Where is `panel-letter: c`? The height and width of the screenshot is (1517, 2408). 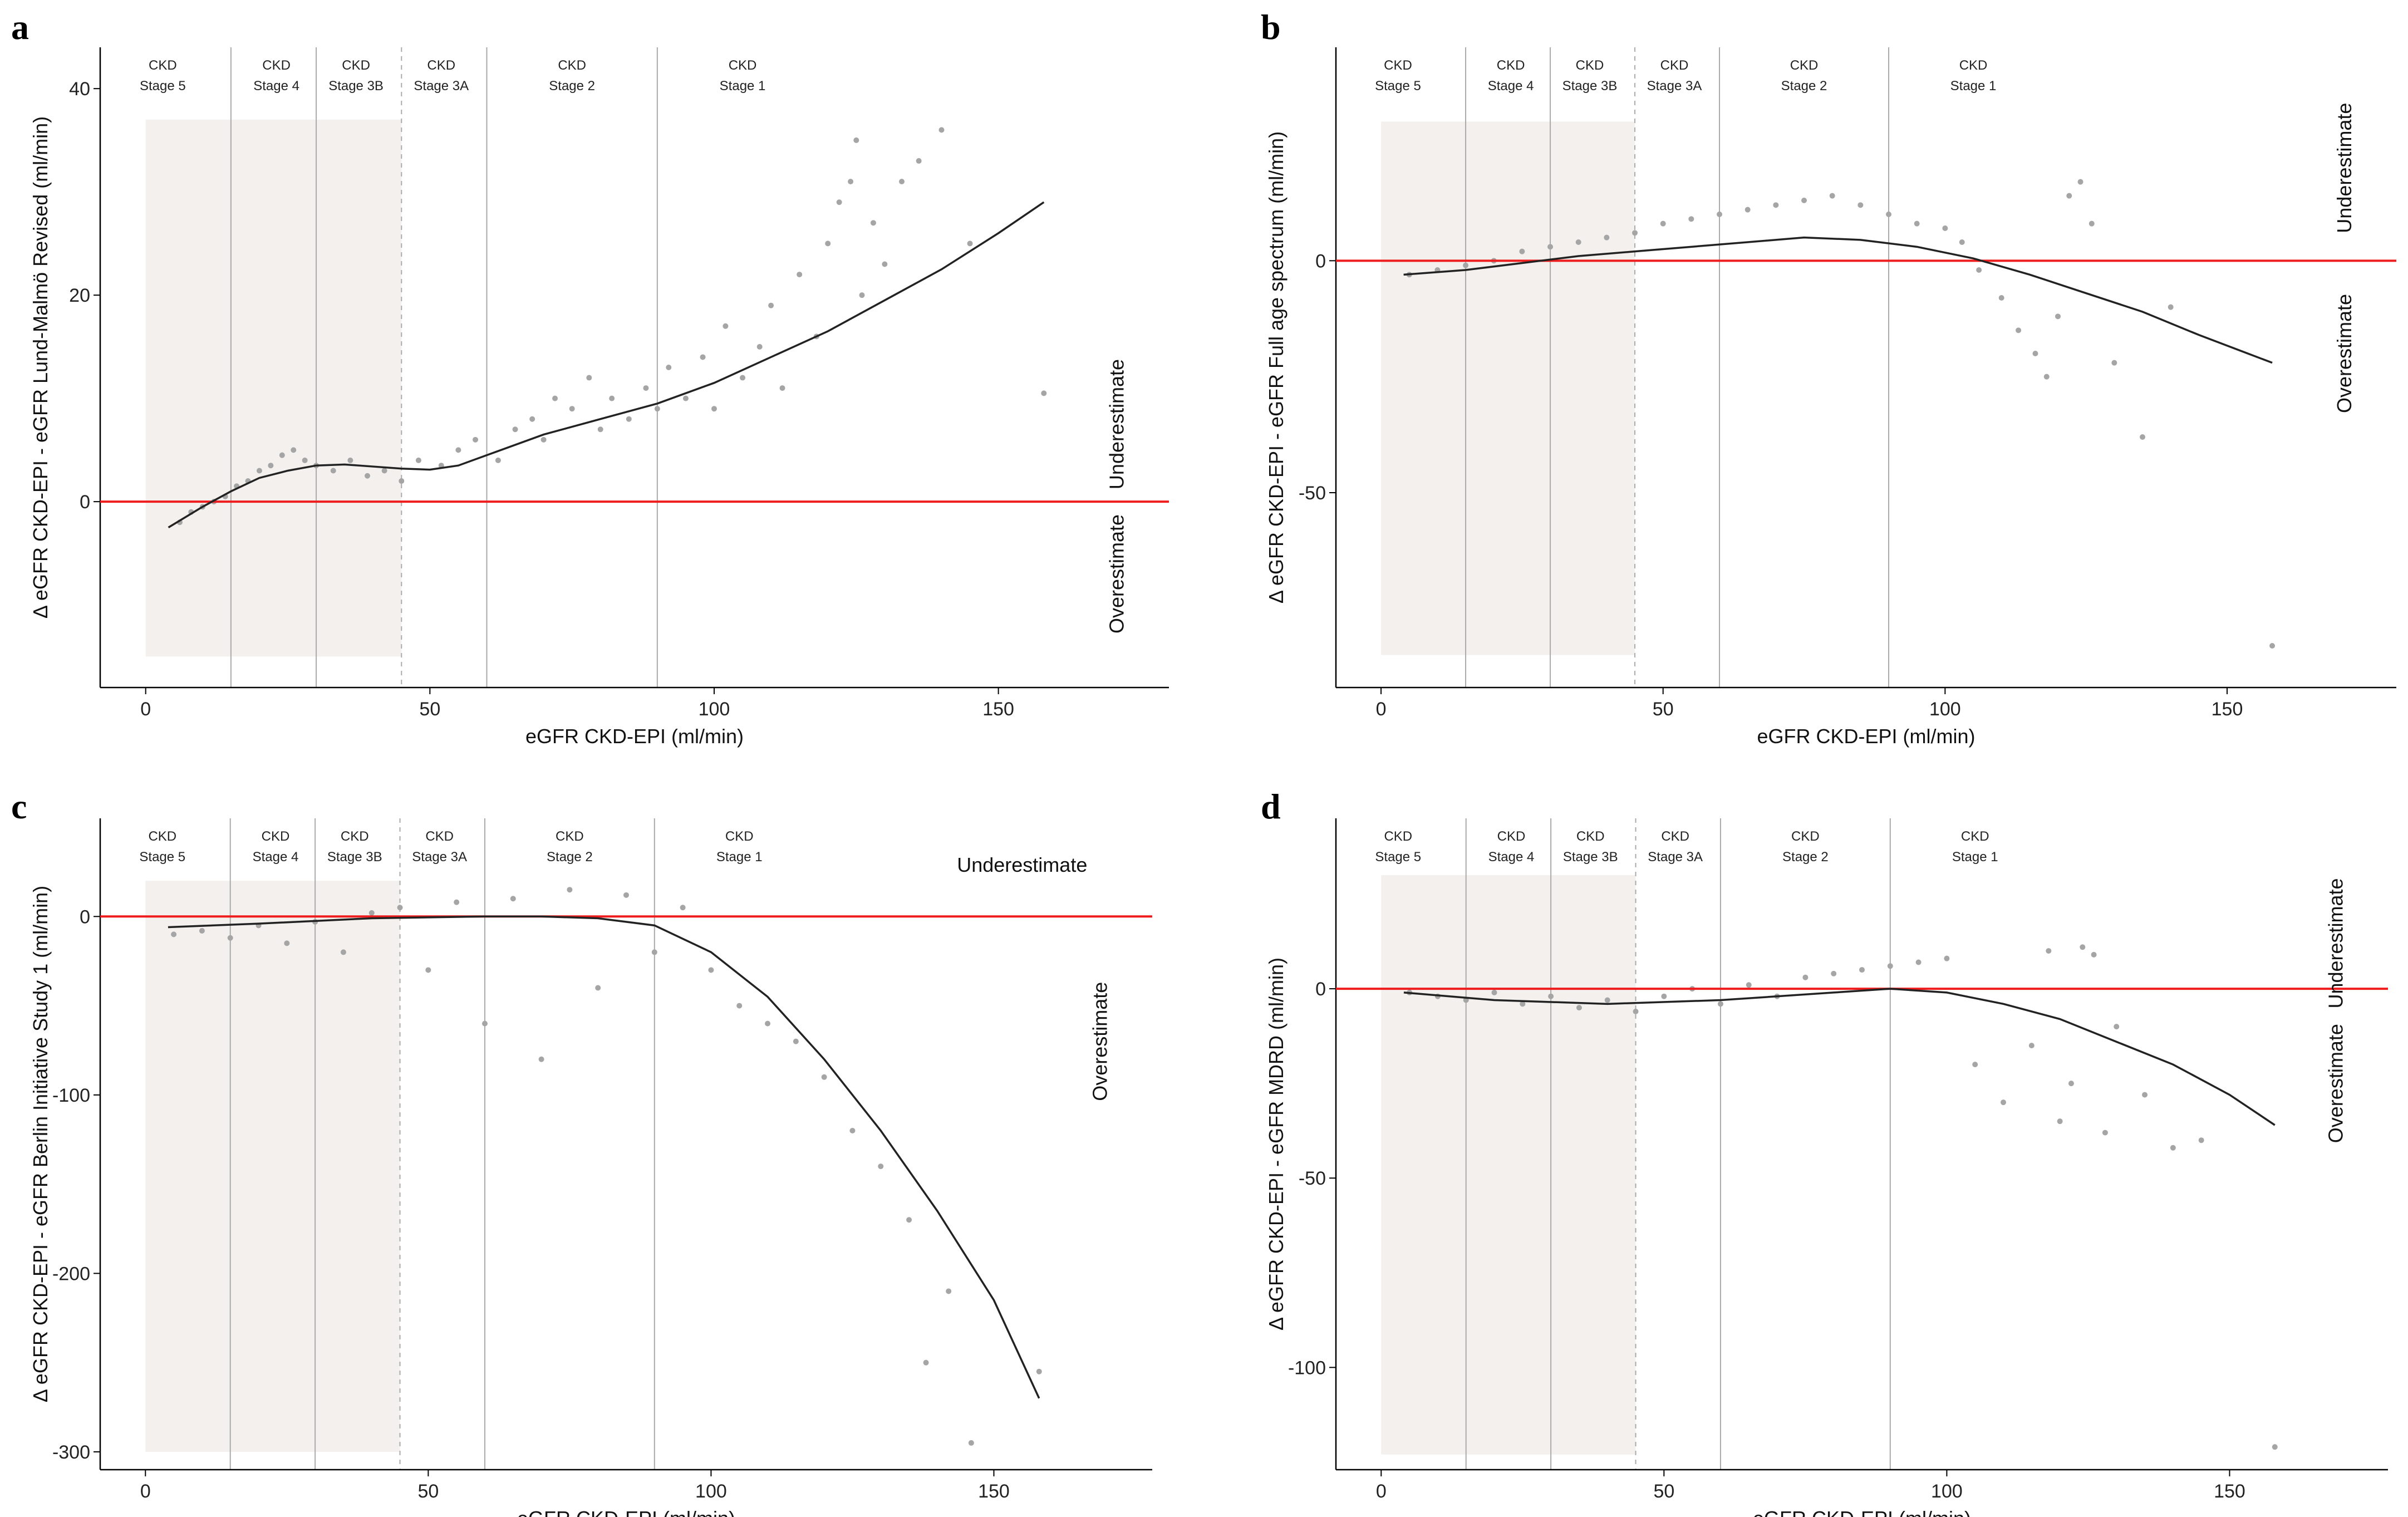
panel-letter: c is located at coordinates (19, 806).